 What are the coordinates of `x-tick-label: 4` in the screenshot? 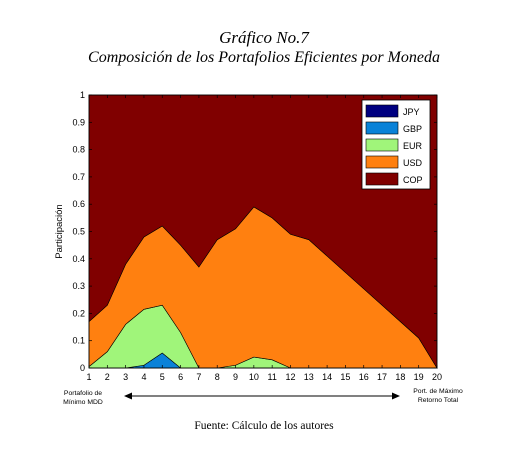 It's located at (143, 377).